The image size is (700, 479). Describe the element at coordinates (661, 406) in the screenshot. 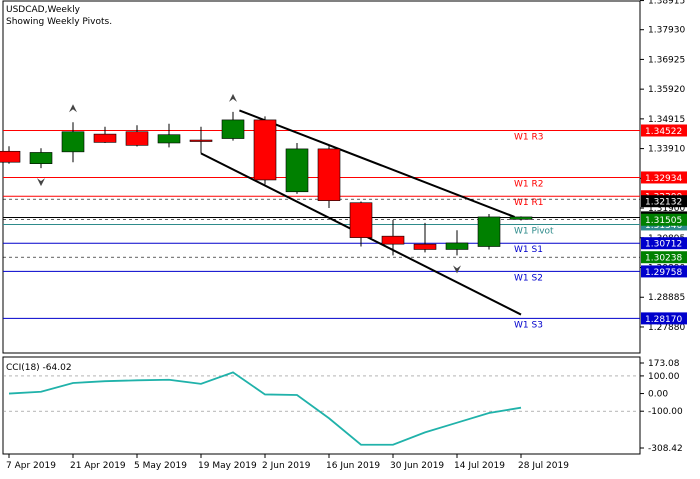

I see `cci-axis: 173.08 100.00 0.00 -100.00 -308.42` at that location.